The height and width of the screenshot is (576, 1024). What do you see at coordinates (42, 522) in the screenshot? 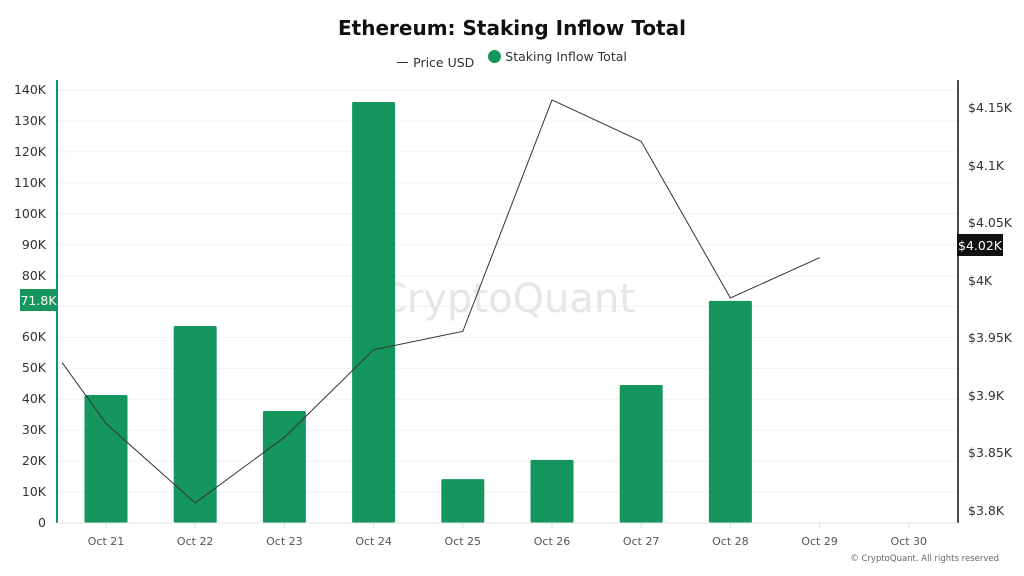
I see `left-axis-tick: 0` at bounding box center [42, 522].